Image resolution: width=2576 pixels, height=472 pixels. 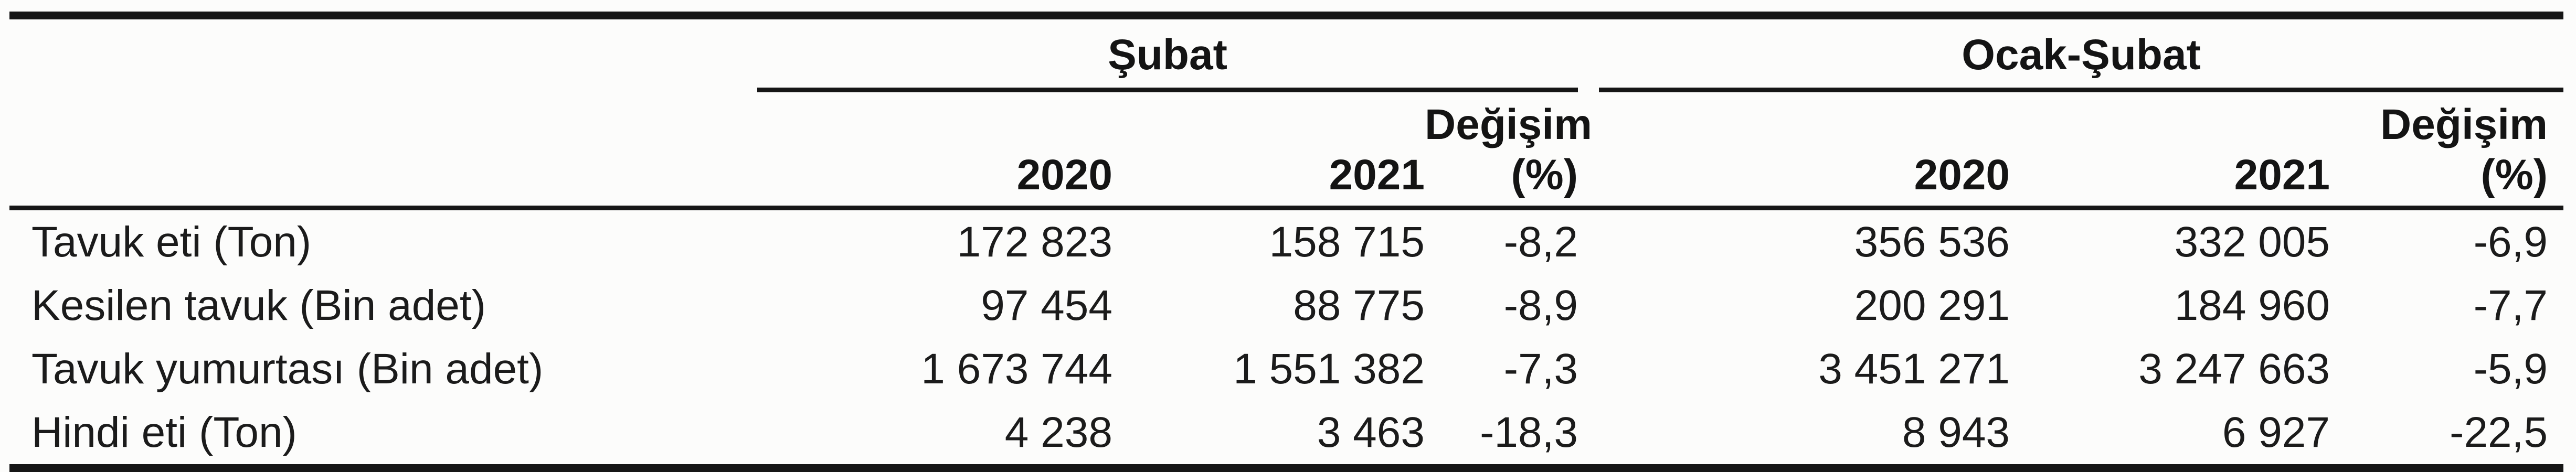 What do you see at coordinates (164, 432) in the screenshot?
I see `row-label: Hindi eti (Ton)` at bounding box center [164, 432].